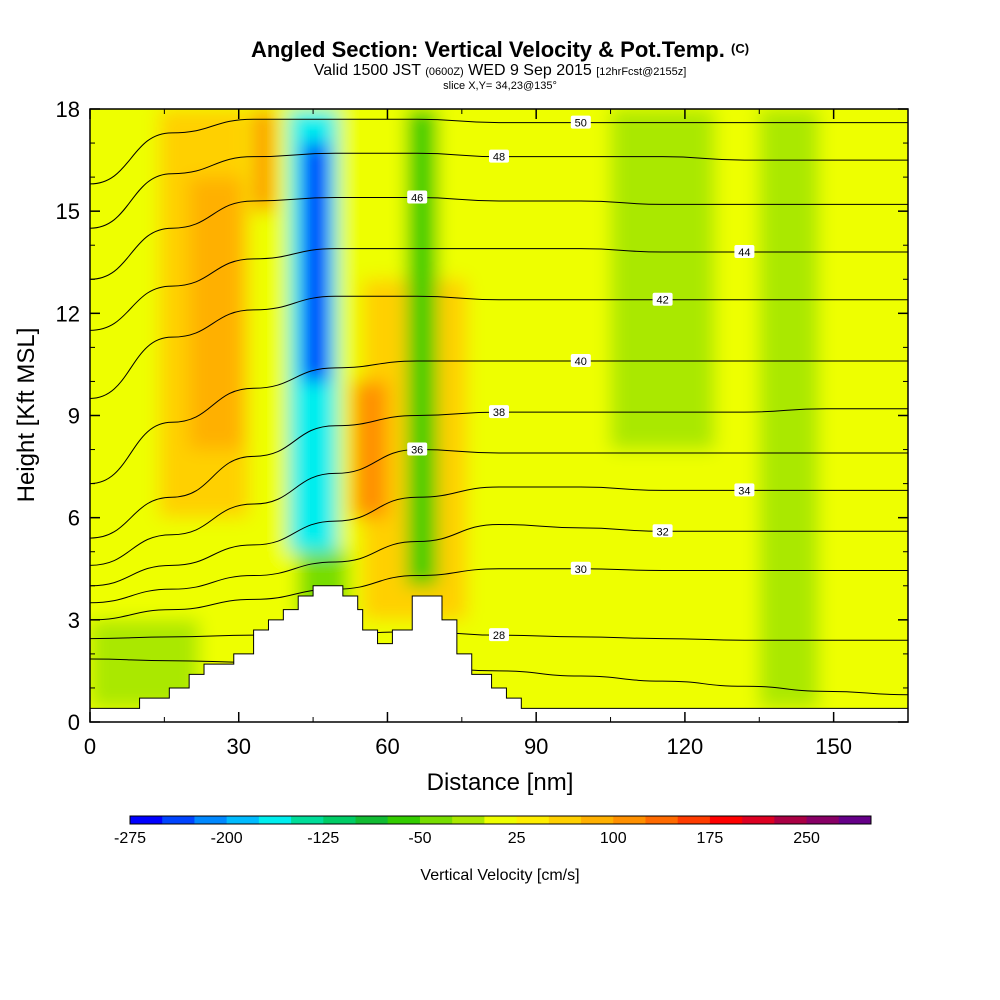  Describe the element at coordinates (74, 416) in the screenshot. I see `y-tick-label: 9` at that location.